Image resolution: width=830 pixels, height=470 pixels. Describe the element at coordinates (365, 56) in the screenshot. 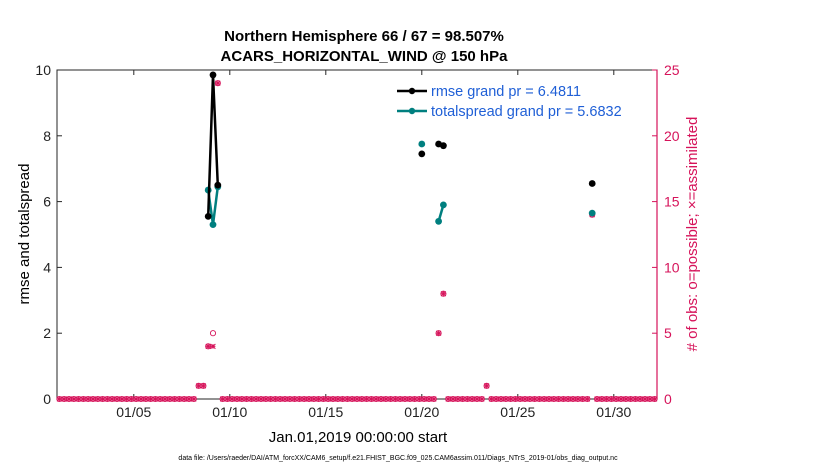

I see `chart-subtitle: ACARS_HORIZONTAL_WIND @ 150 hPa` at that location.